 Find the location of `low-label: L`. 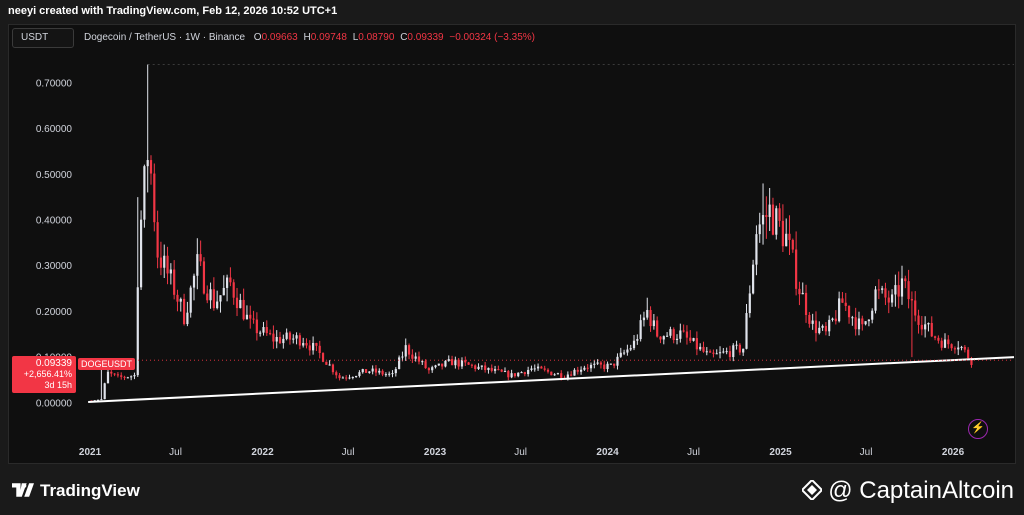

low-label: L is located at coordinates (355, 37).